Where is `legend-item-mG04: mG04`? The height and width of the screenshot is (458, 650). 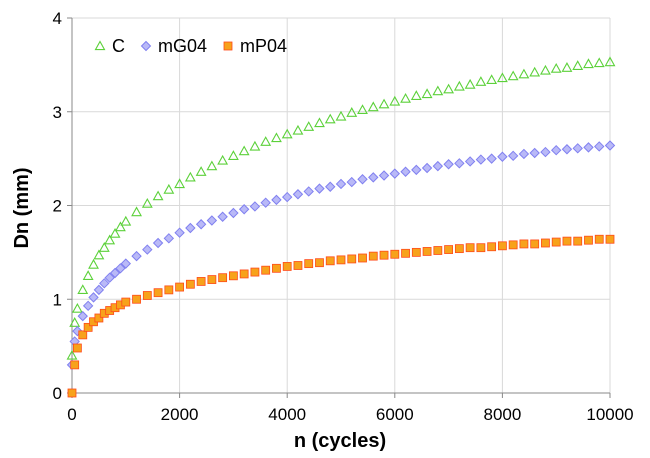
legend-item-mG04: mG04 is located at coordinates (173, 46).